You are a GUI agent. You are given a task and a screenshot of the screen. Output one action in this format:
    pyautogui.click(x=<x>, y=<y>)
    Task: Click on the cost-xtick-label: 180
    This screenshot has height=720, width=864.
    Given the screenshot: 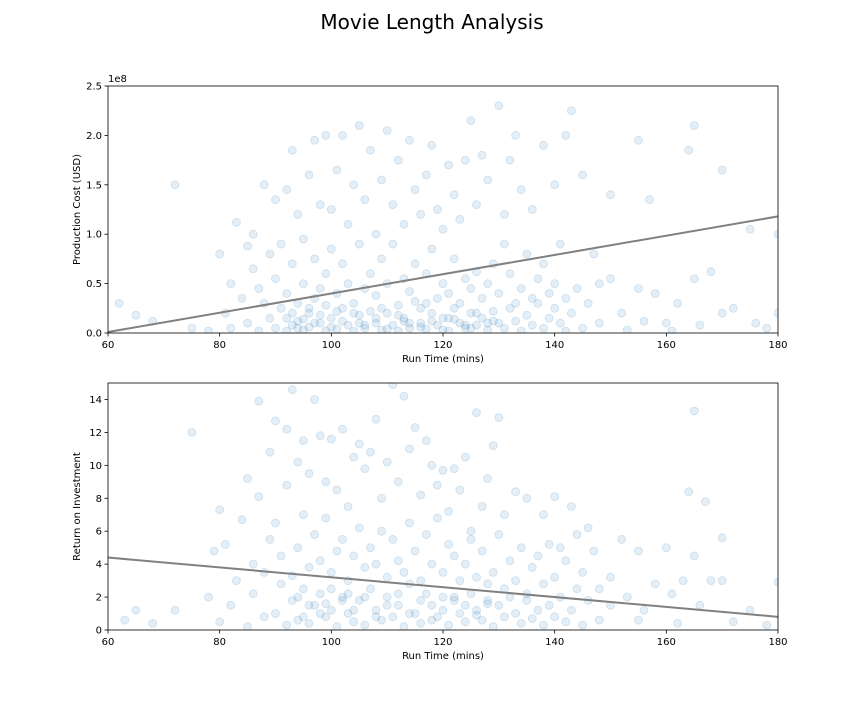 What is the action you would take?
    pyautogui.click(x=777, y=345)
    